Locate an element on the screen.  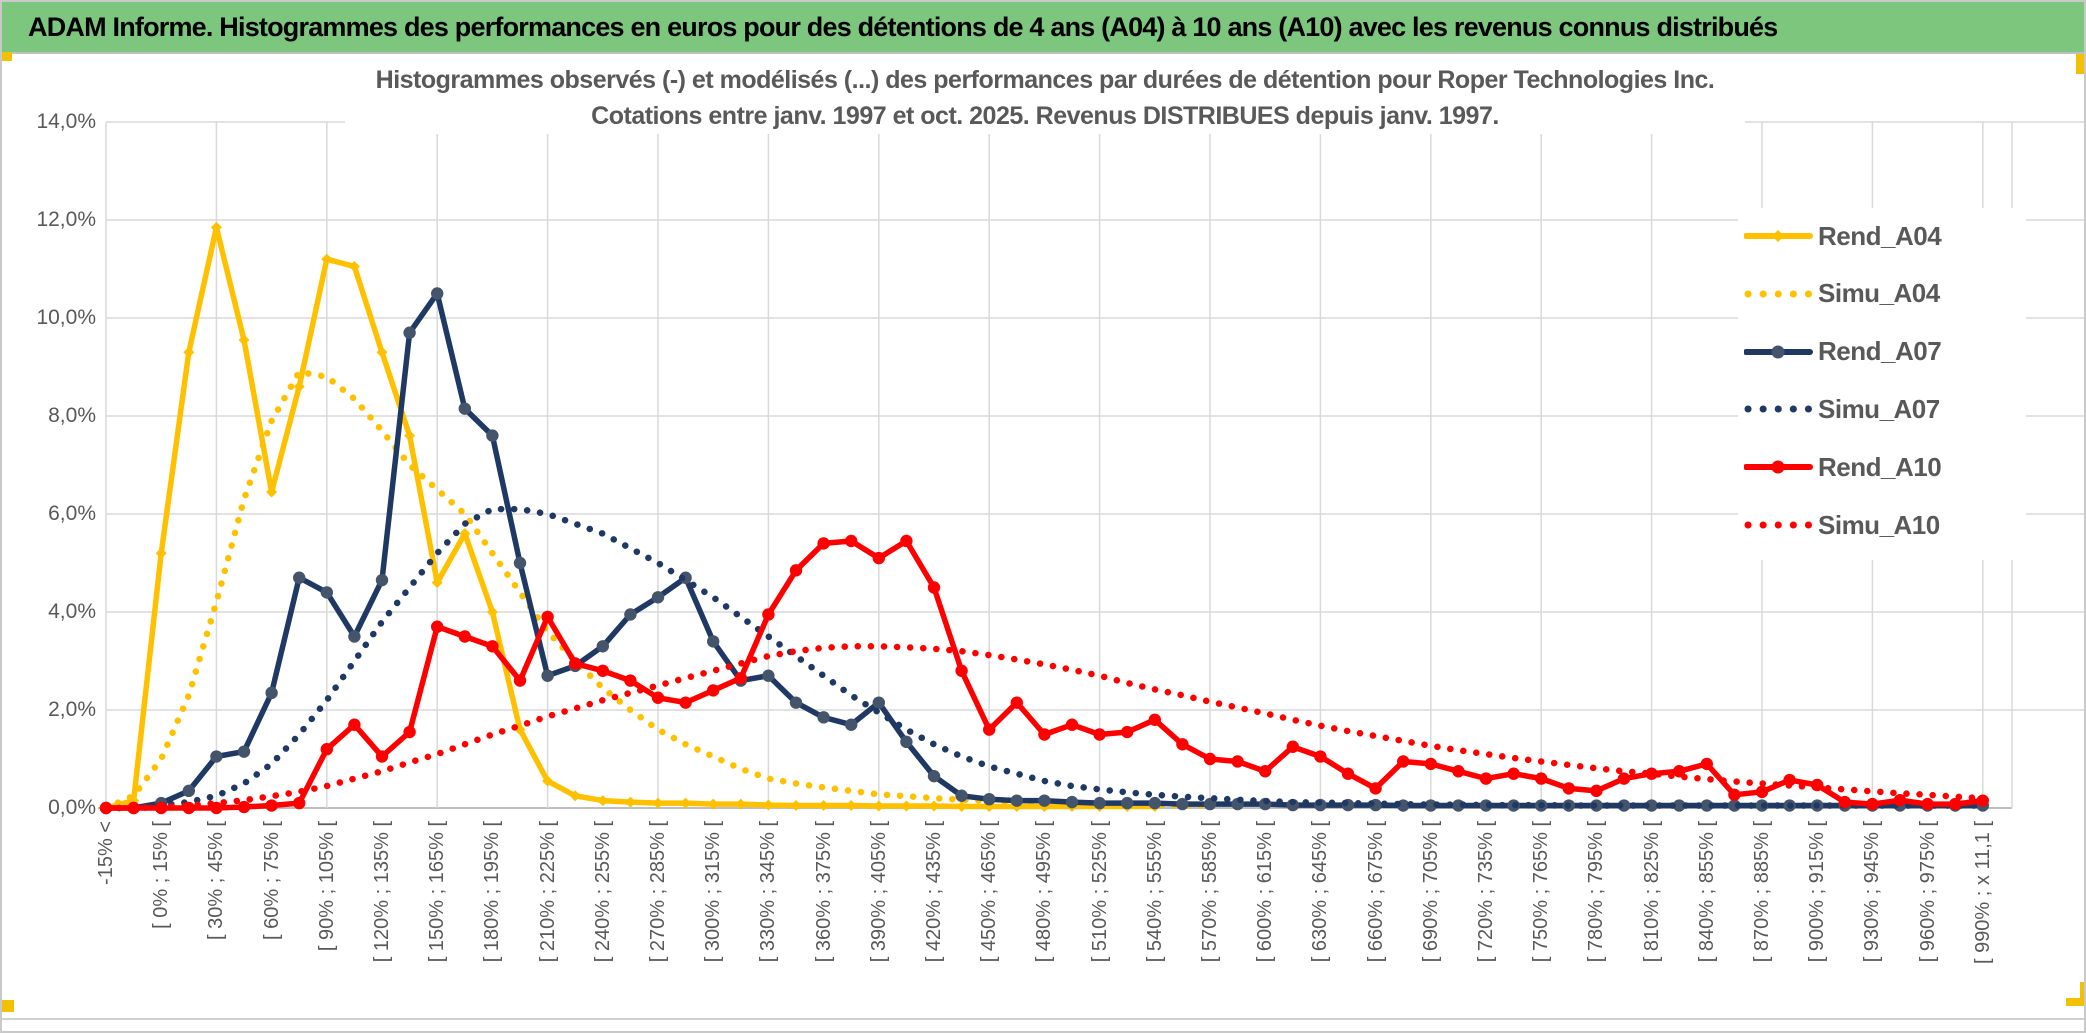
legend-swatch-Simu_A07 is located at coordinates (1779, 409).